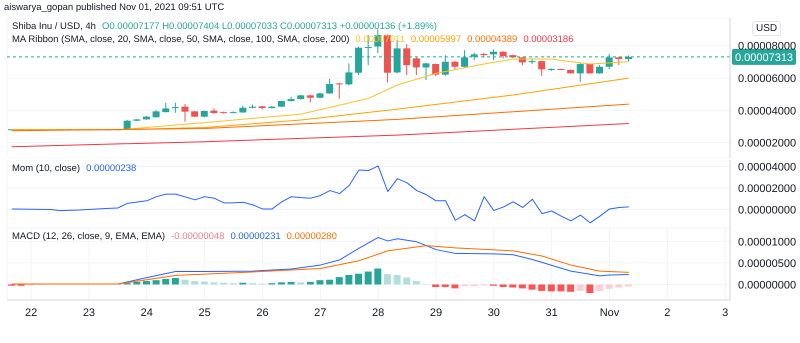 This screenshot has height=343, width=800. I want to click on x-tick-label: 30, so click(494, 312).